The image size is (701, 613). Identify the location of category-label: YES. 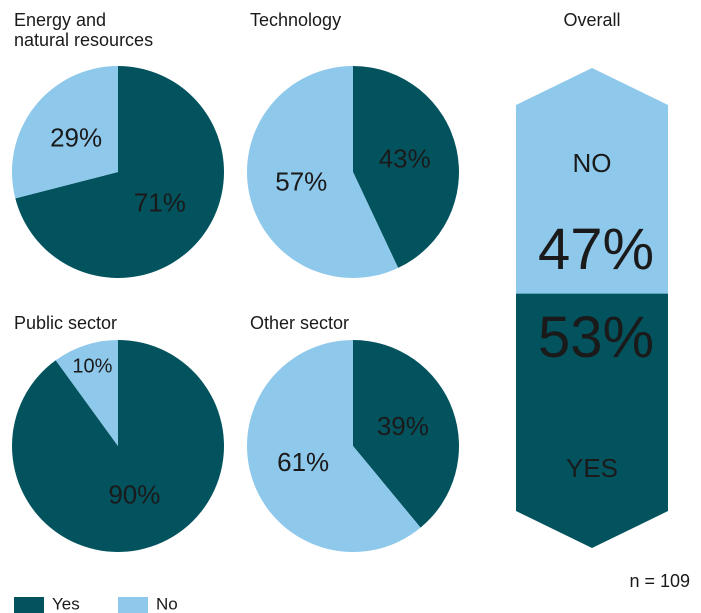
(592, 468).